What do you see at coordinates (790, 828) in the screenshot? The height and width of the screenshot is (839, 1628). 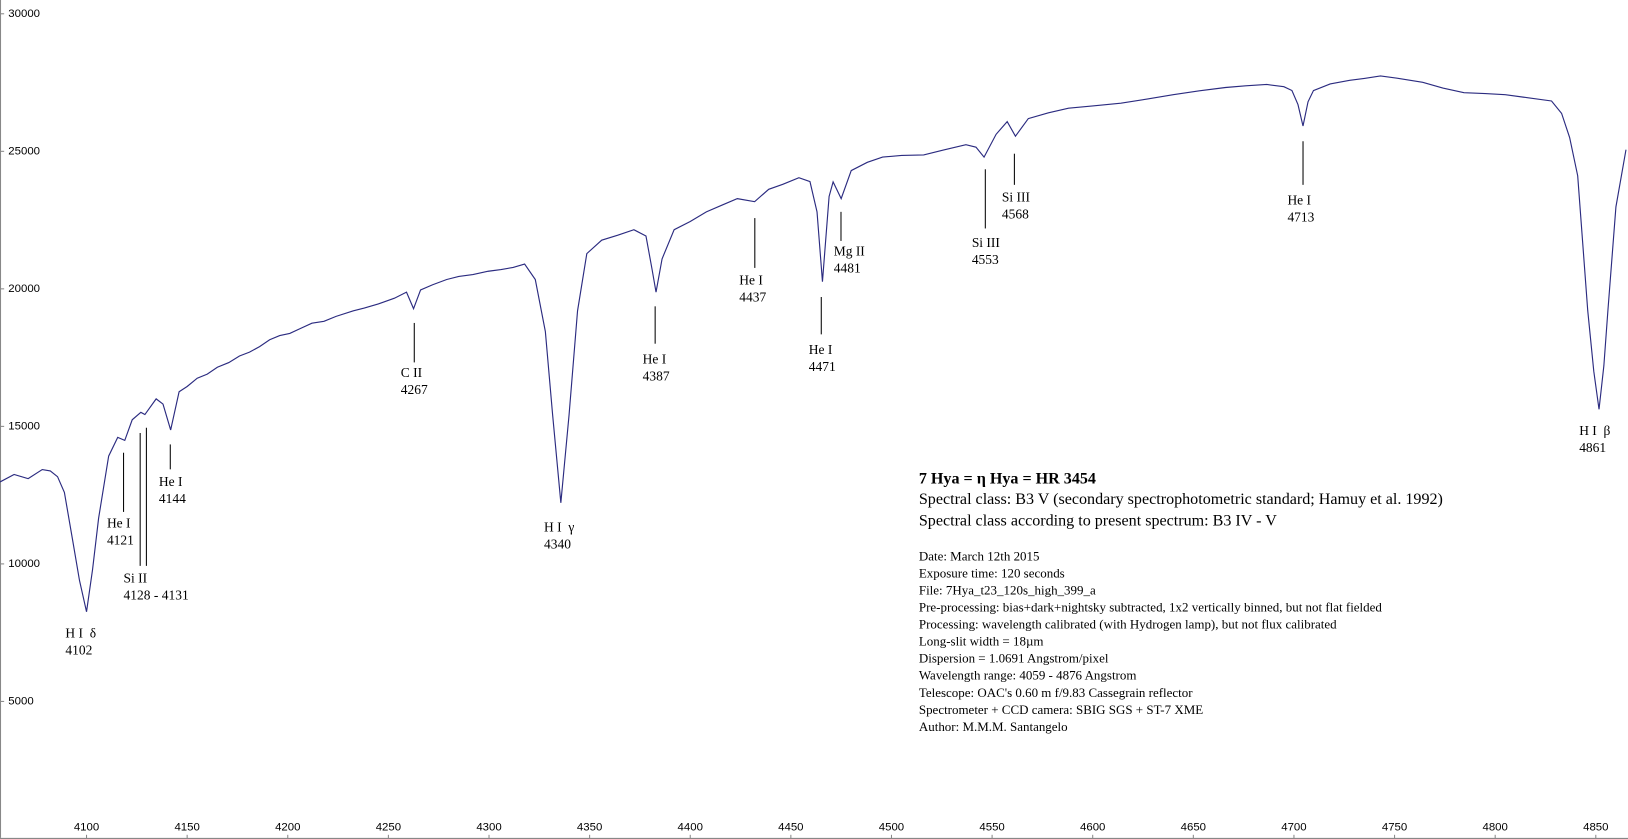 I see `x-tick-label: 4450` at bounding box center [790, 828].